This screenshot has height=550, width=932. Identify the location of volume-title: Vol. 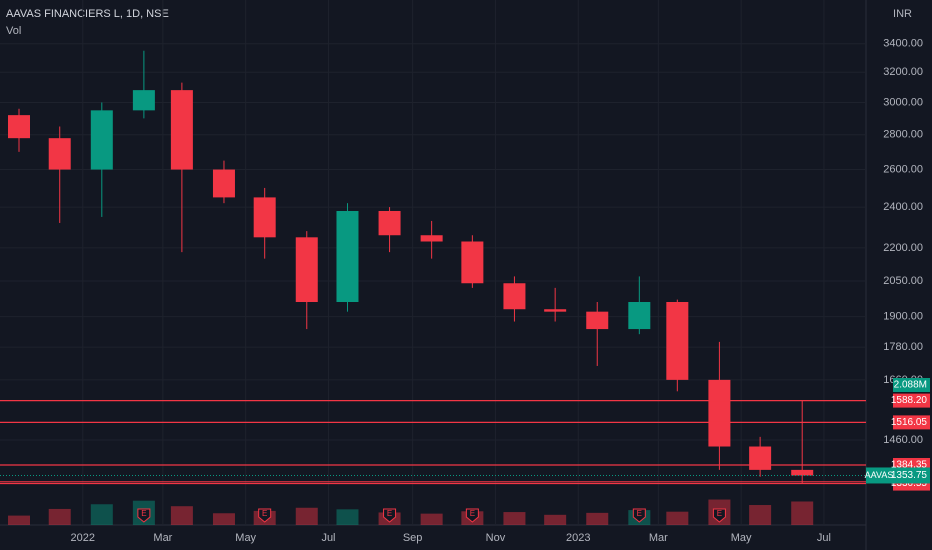
(13, 31).